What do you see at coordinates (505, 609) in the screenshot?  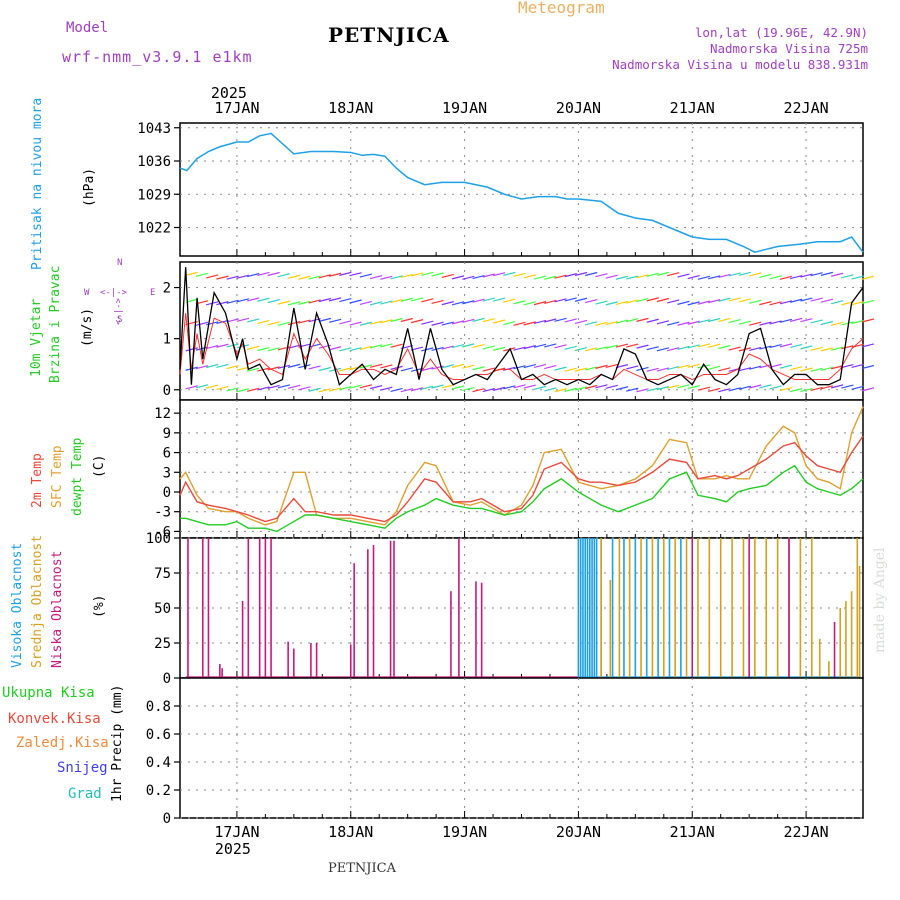 I see `cloud-panel: 0 25 50 75 100` at bounding box center [505, 609].